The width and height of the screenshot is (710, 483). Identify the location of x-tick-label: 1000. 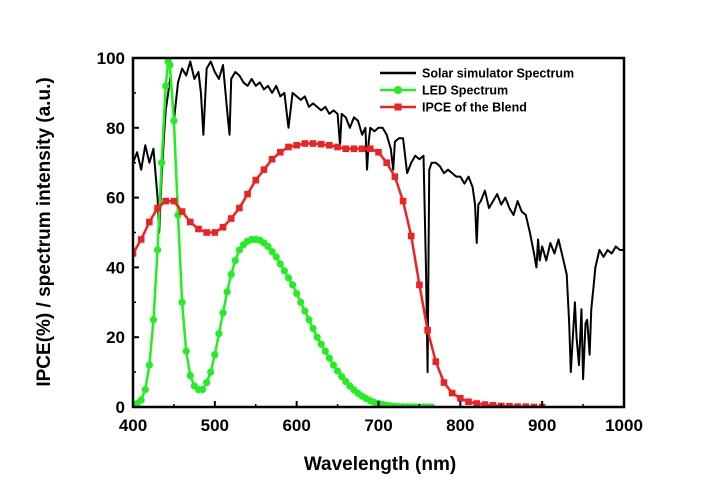
(624, 425).